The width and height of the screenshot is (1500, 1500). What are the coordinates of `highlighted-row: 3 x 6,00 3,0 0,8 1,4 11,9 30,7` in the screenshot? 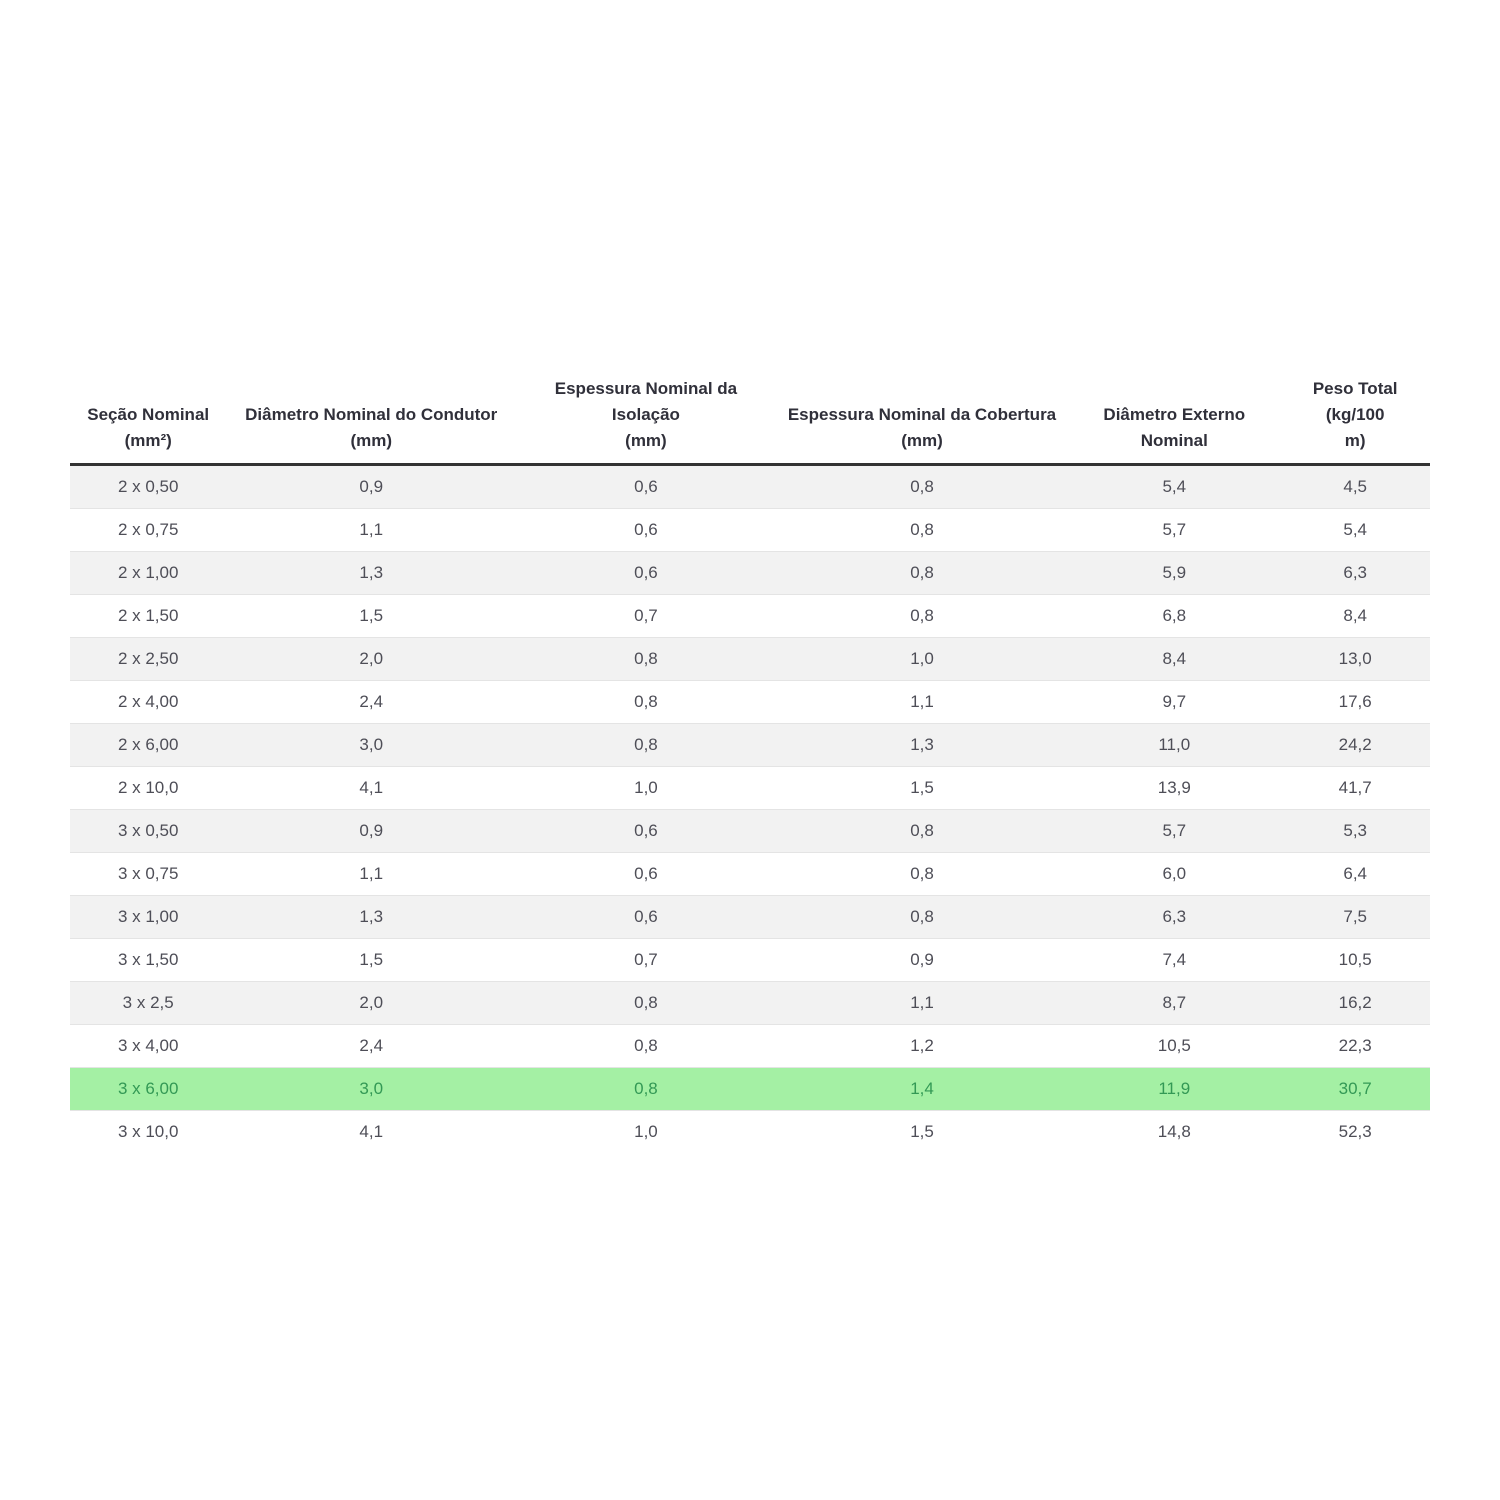 It's located at (750, 1089).